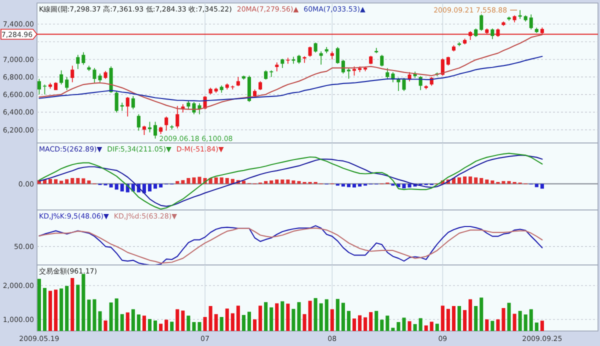 The width and height of the screenshot is (600, 346). What do you see at coordinates (290, 79) in the screenshot?
I see `line-series` at bounding box center [290, 79].